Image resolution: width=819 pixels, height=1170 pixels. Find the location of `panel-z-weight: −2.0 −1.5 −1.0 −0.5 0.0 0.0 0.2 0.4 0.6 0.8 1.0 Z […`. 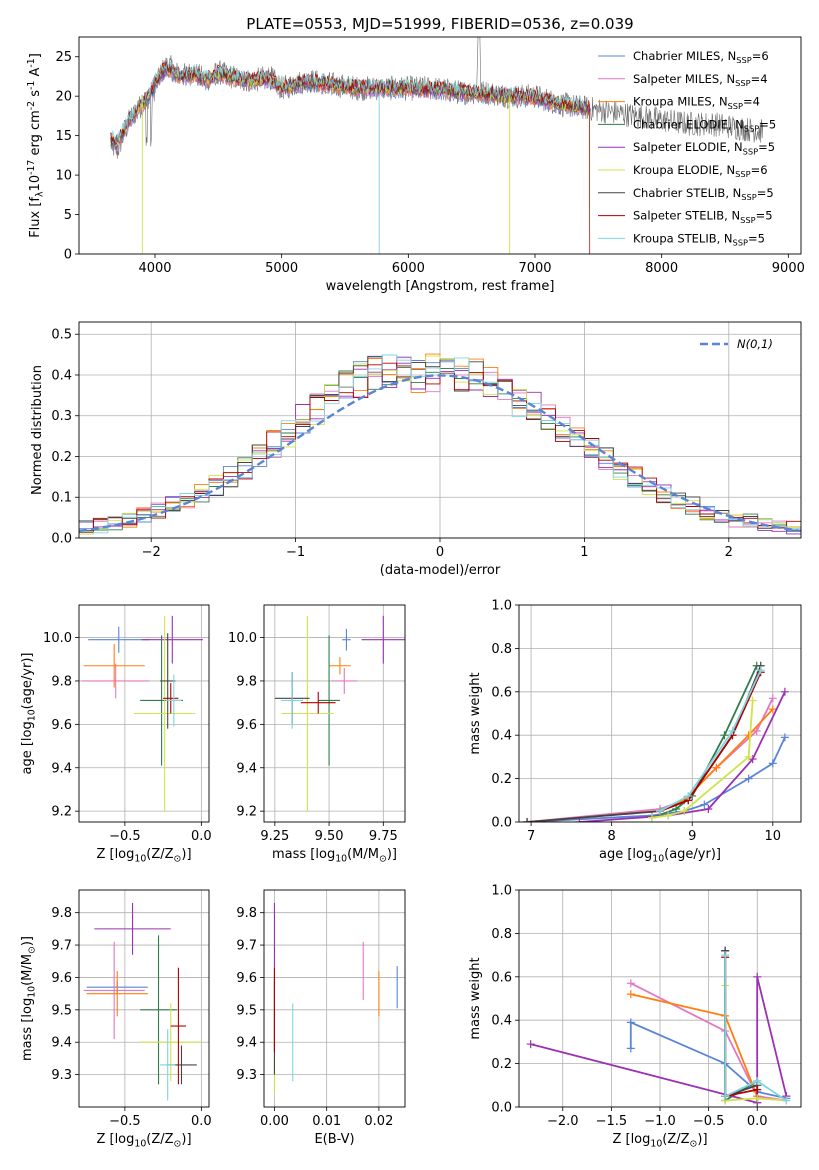

panel-z-weight: −2.0 −1.5 −1.0 −0.5 0.0 0.0 0.2 0.4 0.6 0.8 1.0 Z [… is located at coordinates (635, 1017).